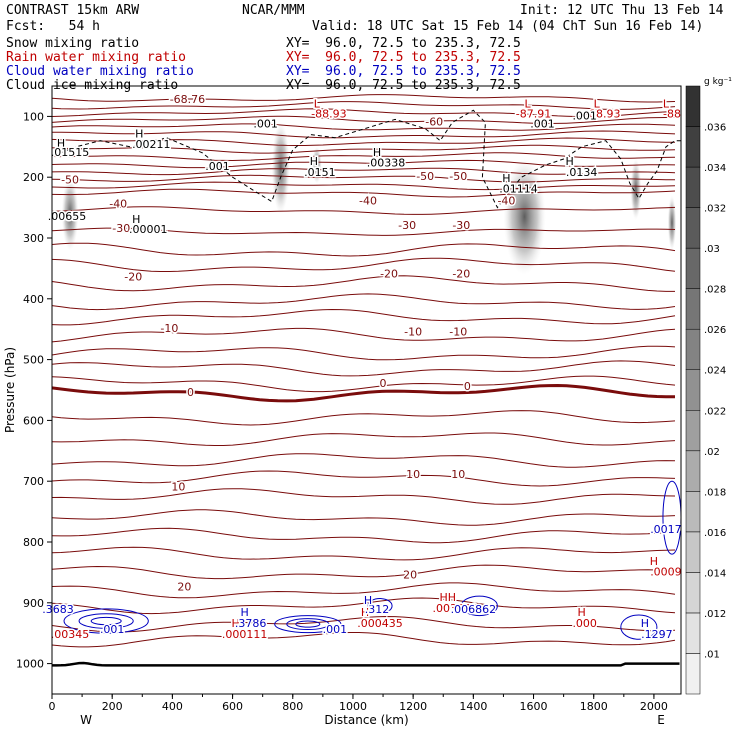 This screenshot has width=740, height=740. What do you see at coordinates (190, 392) in the screenshot?
I see `temp-label-17: 0` at bounding box center [190, 392].